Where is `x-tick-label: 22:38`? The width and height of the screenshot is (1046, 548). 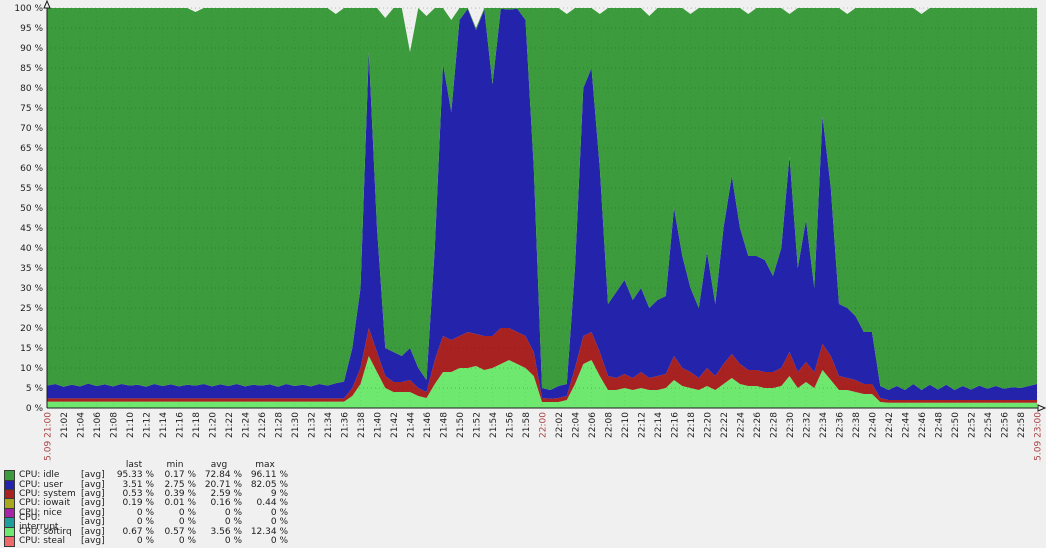 x-tick-label: 22:38 is located at coordinates (857, 425).